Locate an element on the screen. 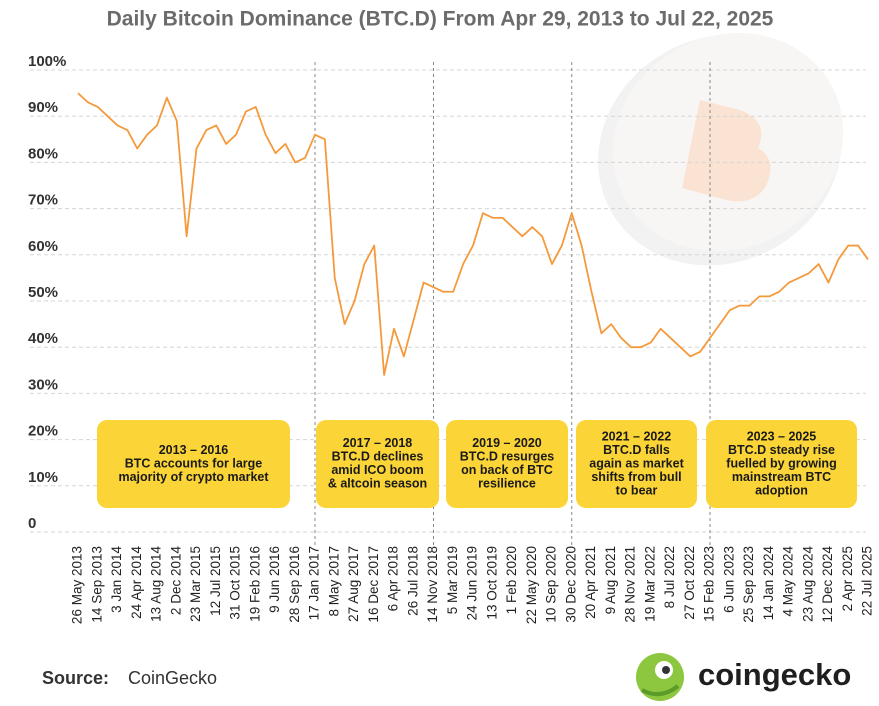 Image resolution: width=879 pixels, height=706 pixels. y-tick-label: 20% is located at coordinates (43, 431).